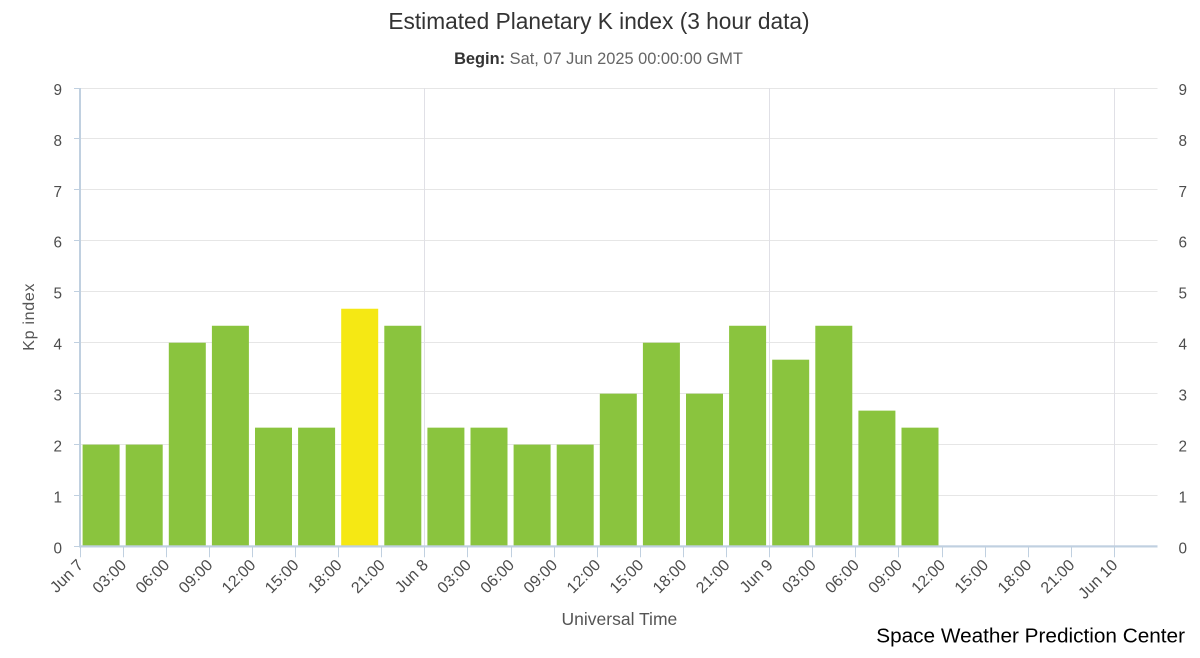  I want to click on svg-text: Universal Time, so click(620, 619).